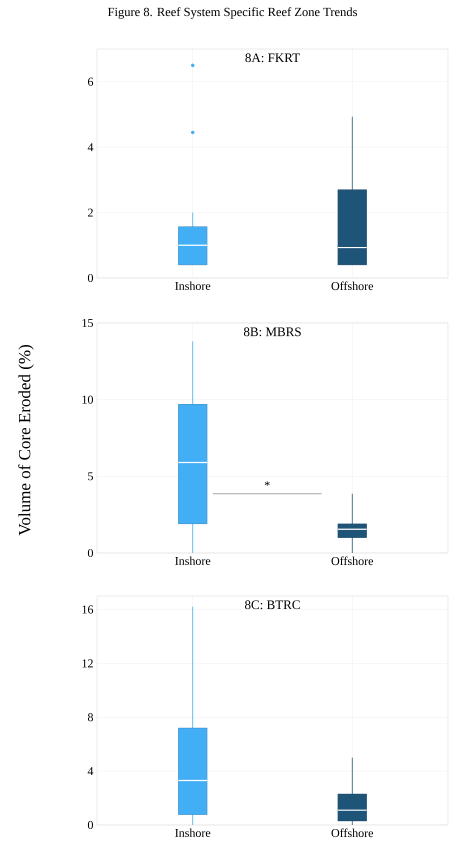 Image resolution: width=465 pixels, height=848 pixels. Describe the element at coordinates (90, 212) in the screenshot. I see `y-tick-label: 2` at that location.